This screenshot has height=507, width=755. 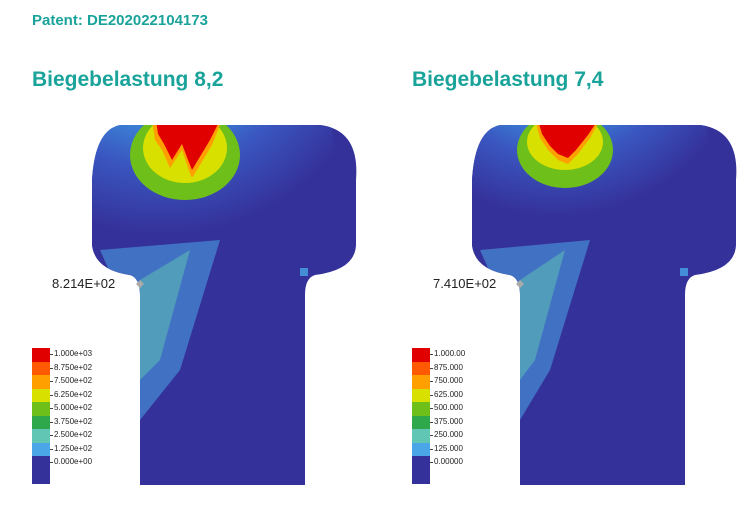 What do you see at coordinates (73, 394) in the screenshot?
I see `legend-label: 6.250e+02` at bounding box center [73, 394].